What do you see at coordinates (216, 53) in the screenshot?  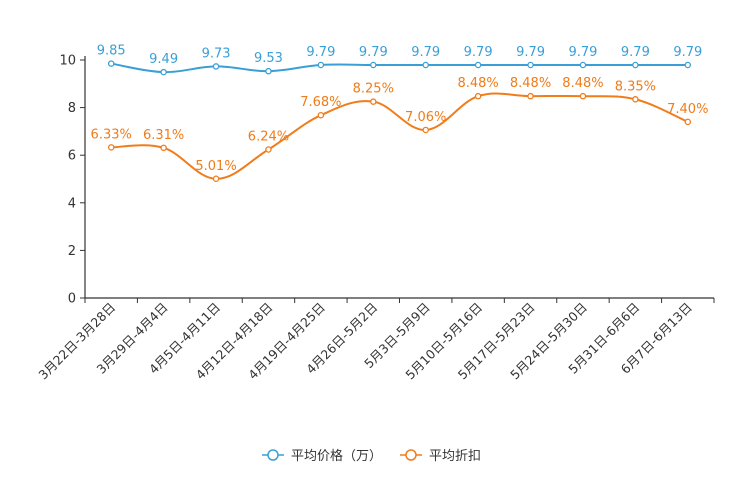 I see `series-1-data-label: 9.73` at bounding box center [216, 53].